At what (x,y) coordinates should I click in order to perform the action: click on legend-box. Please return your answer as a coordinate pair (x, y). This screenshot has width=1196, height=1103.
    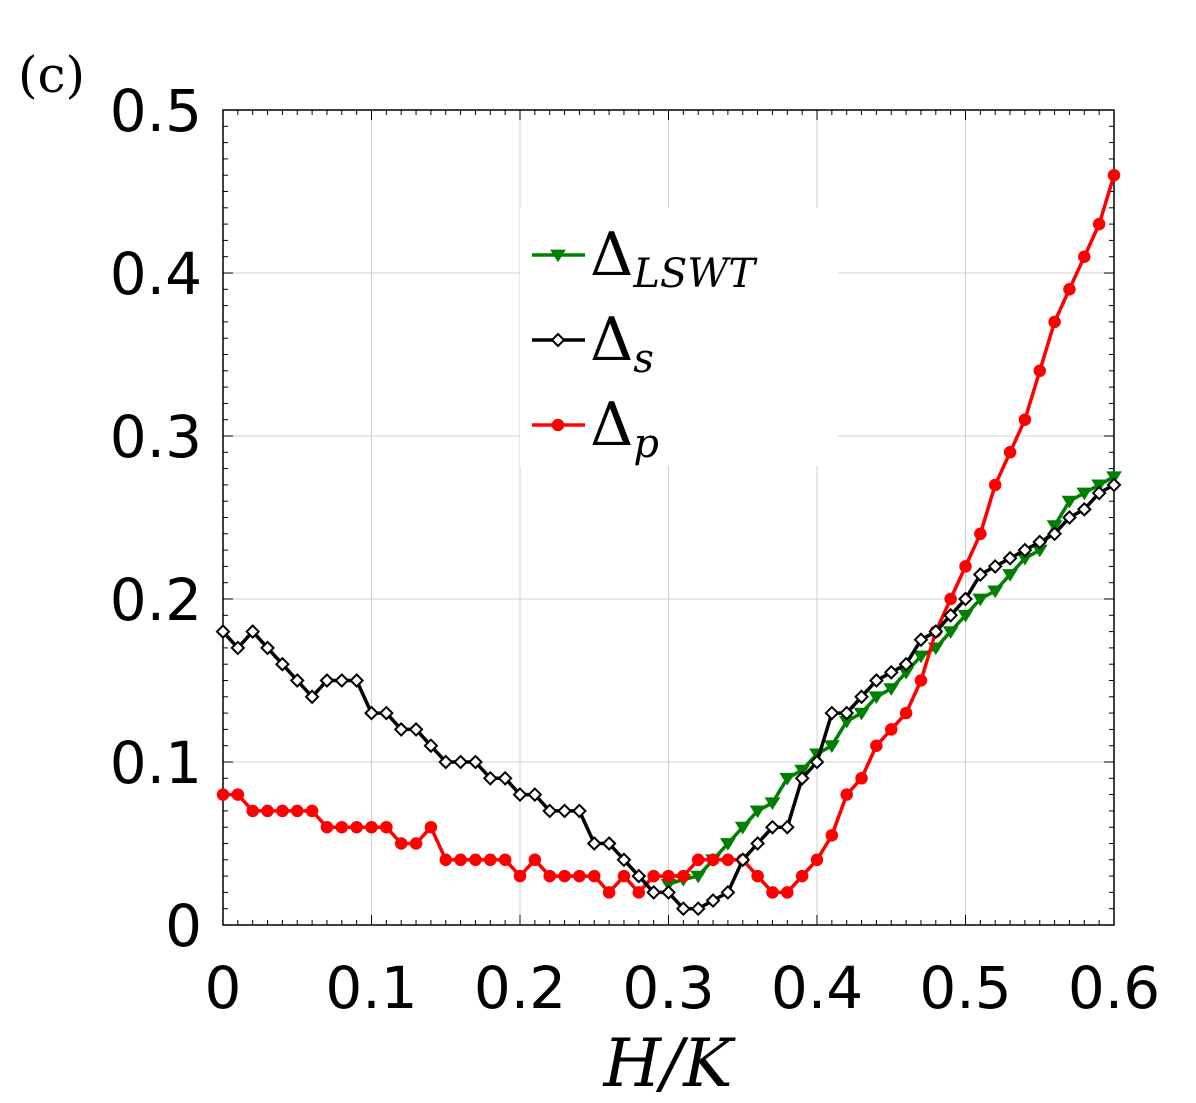
    Looking at the image, I should click on (679, 337).